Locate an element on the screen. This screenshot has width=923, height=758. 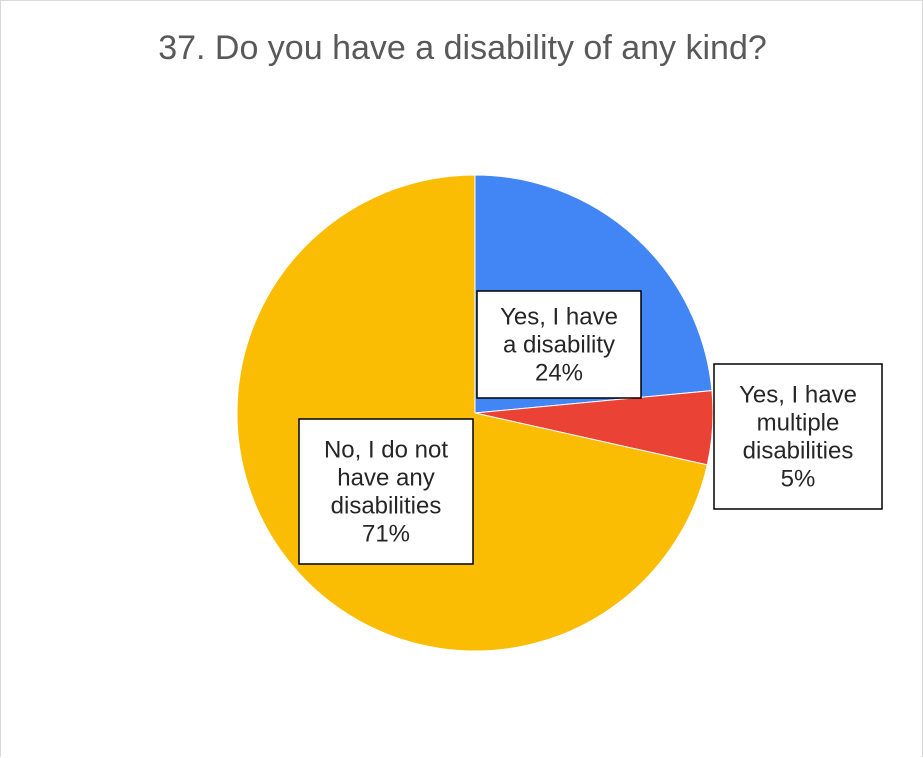
data-label-line: a disability is located at coordinates (559, 344).